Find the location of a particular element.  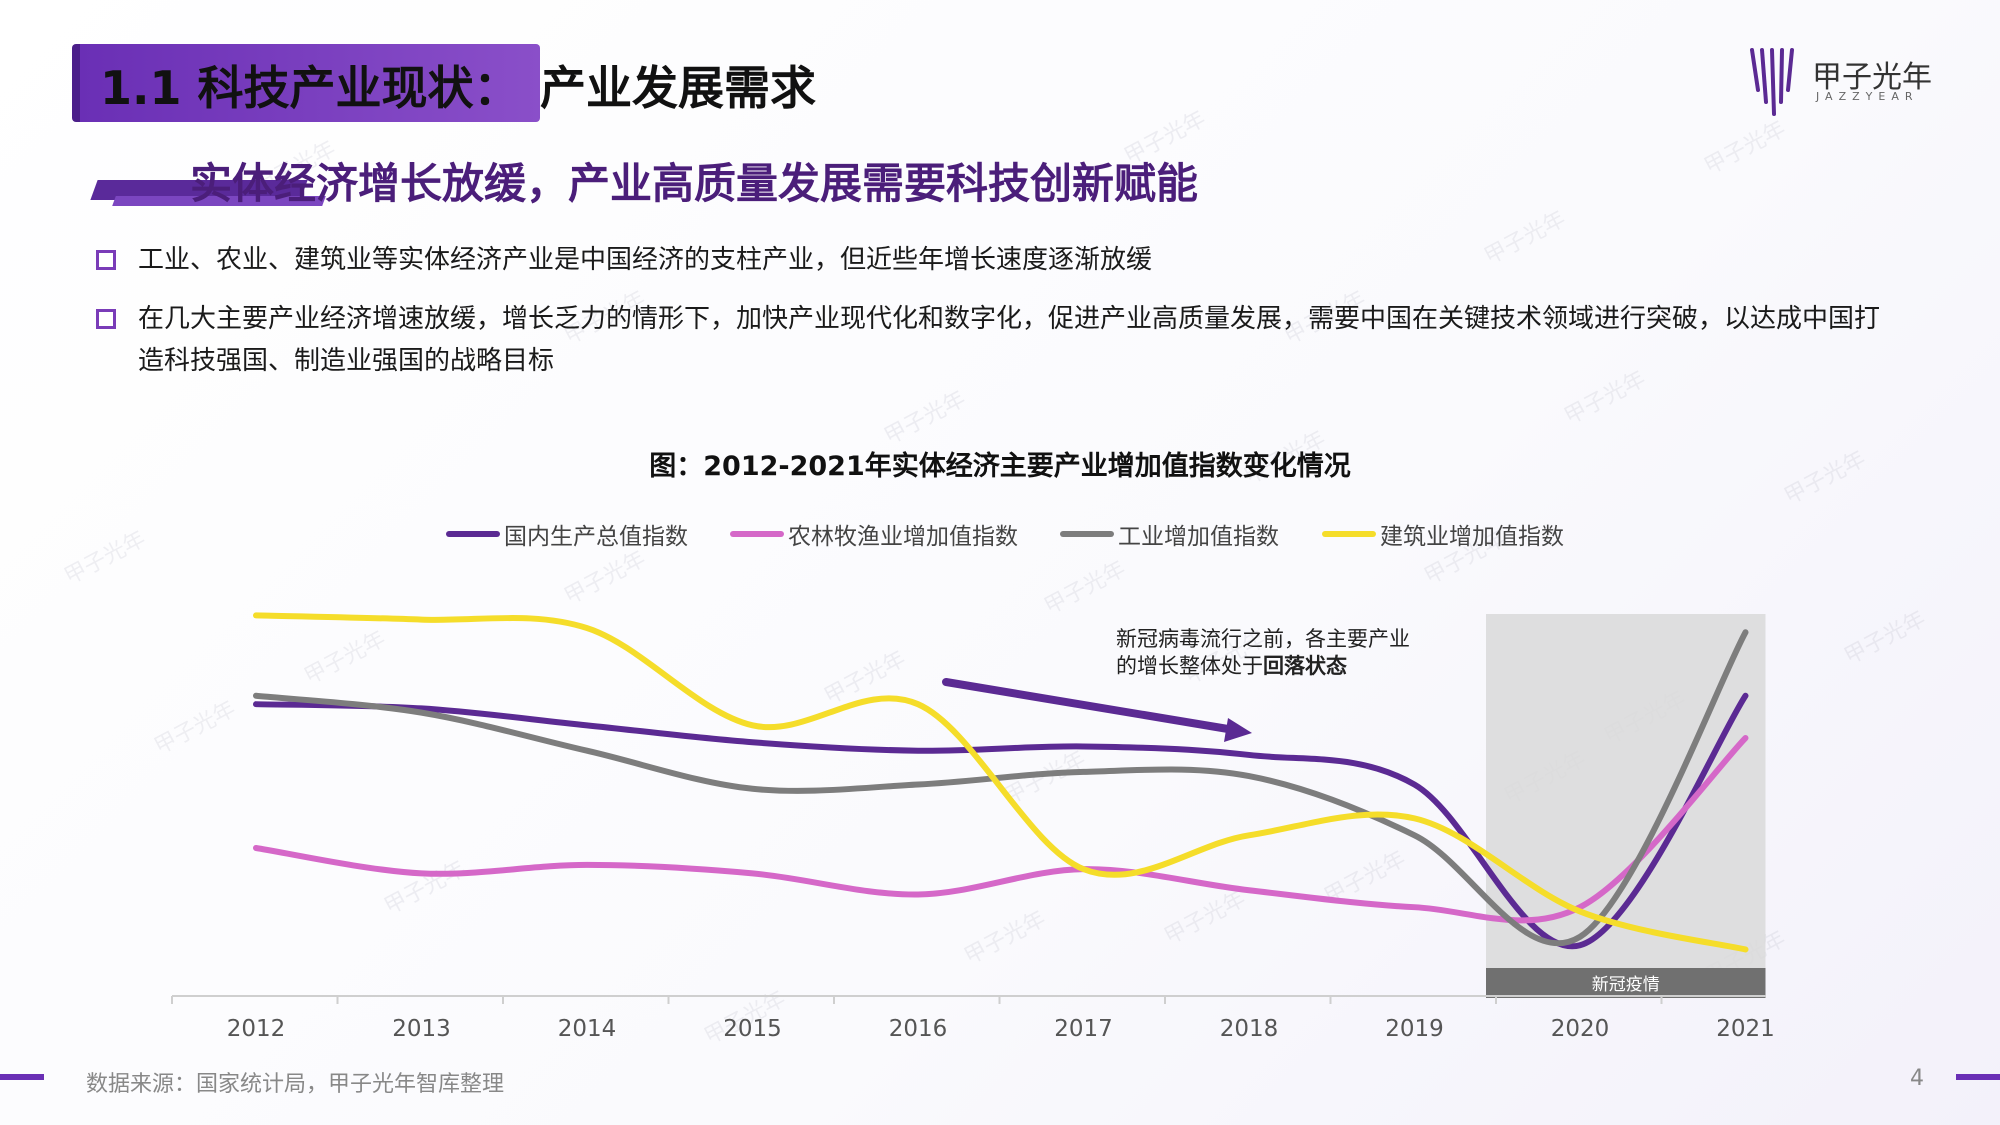

logo-name: 甲子光年 is located at coordinates (1872, 77).